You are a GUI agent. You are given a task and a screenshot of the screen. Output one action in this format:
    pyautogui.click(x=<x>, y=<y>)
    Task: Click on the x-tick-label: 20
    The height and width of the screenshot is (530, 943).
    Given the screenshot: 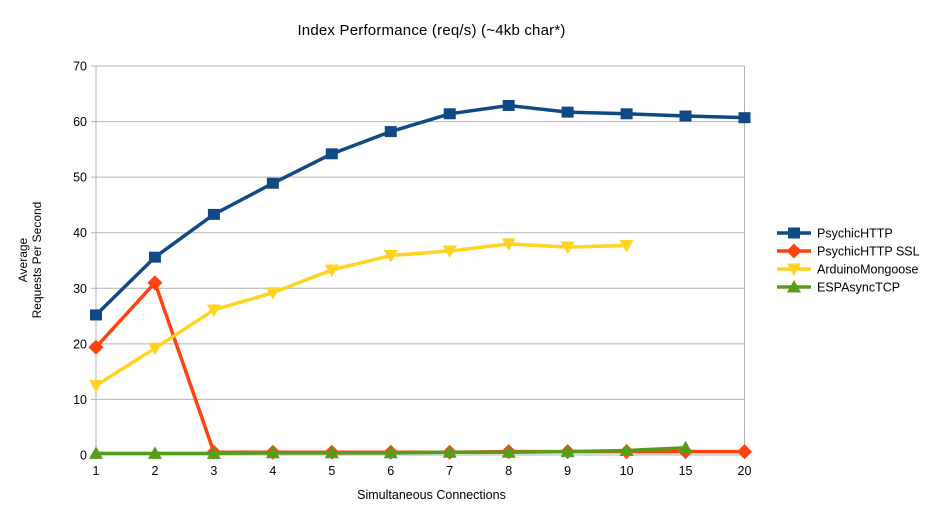 What is the action you would take?
    pyautogui.click(x=745, y=471)
    